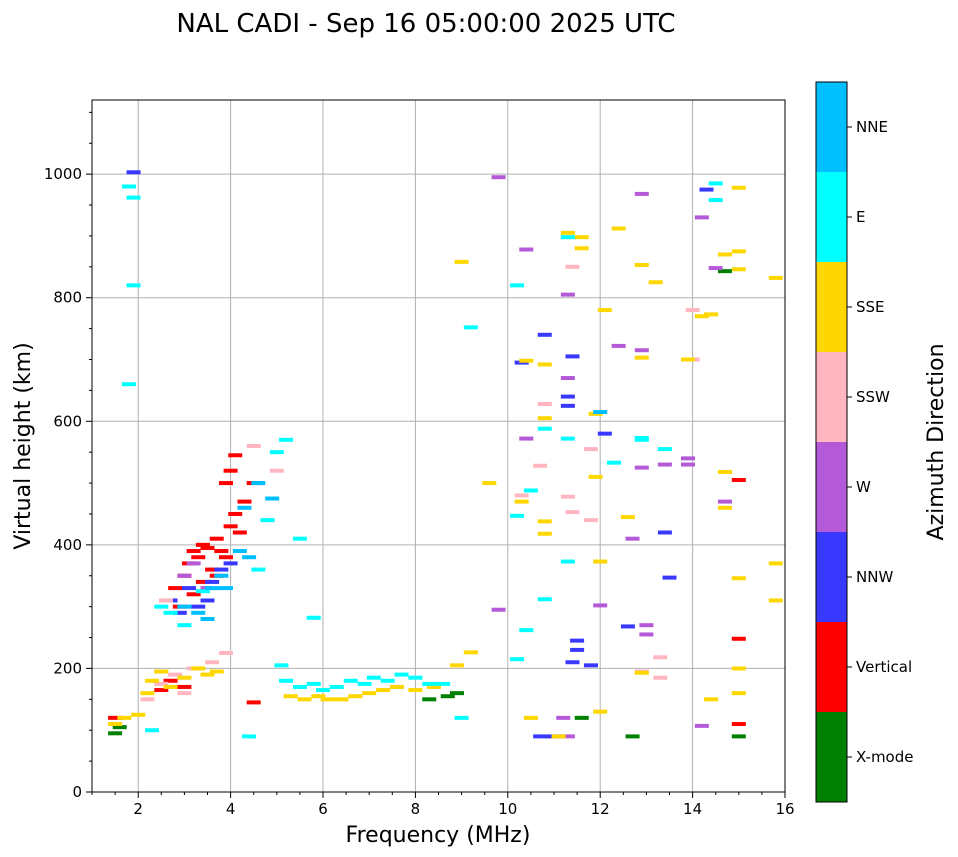 The image size is (958, 857). Describe the element at coordinates (23, 445) in the screenshot. I see `y-axis-label: Virtual height (km)` at that location.